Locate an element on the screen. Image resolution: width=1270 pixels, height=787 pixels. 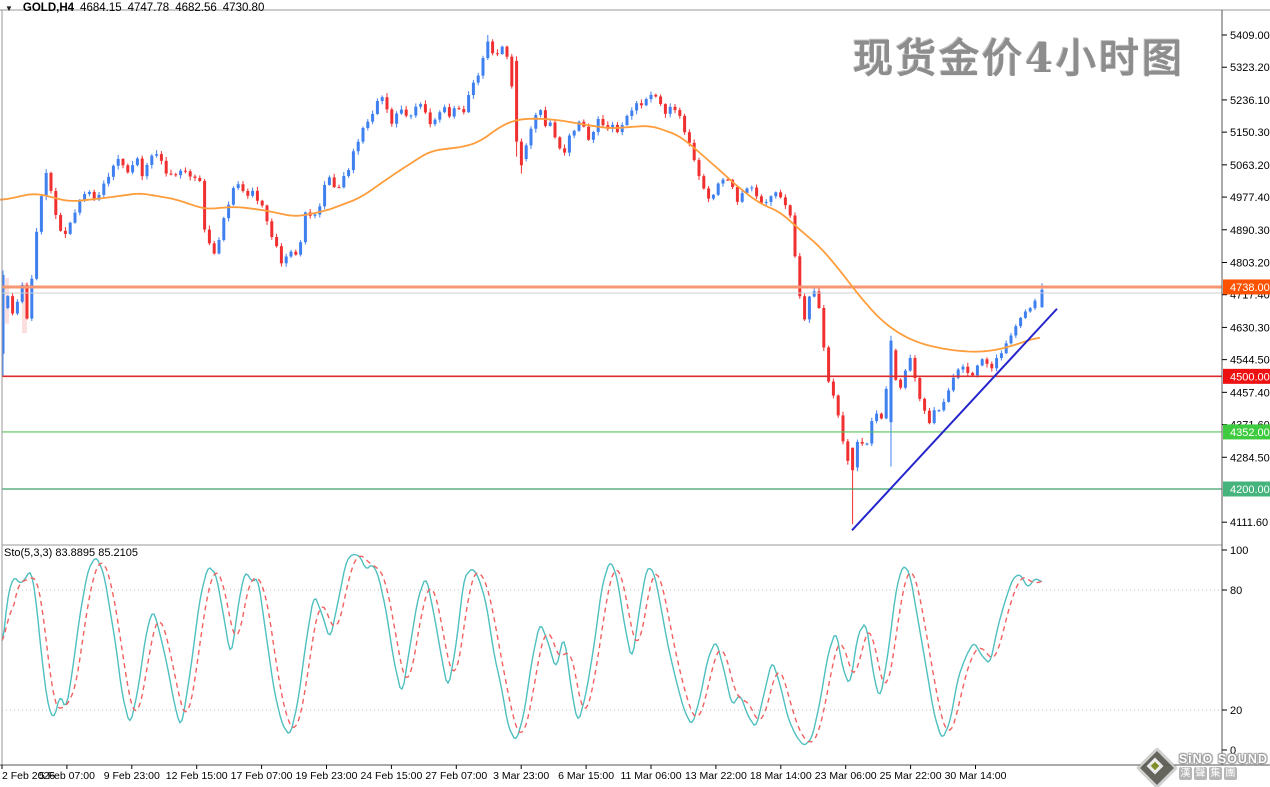
y-tick-label: 5236.10 is located at coordinates (1250, 101).